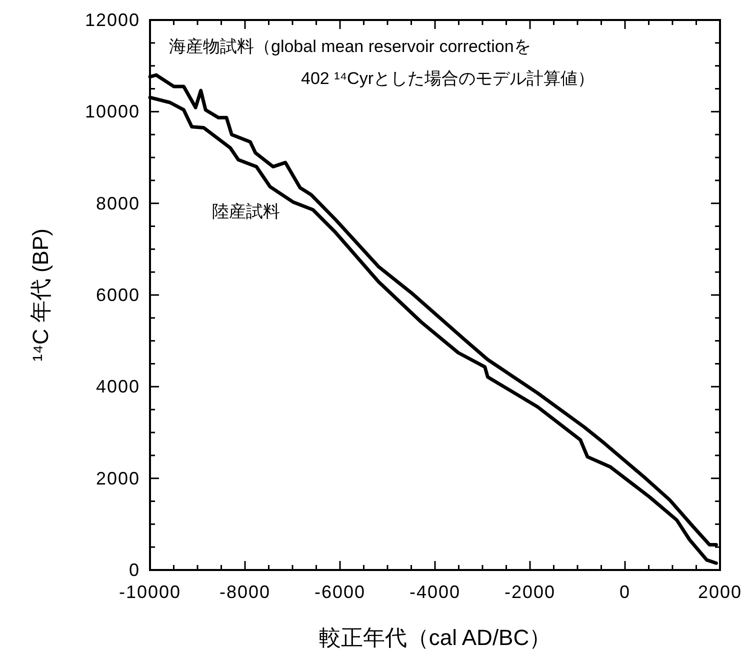 The image size is (754, 659). Describe the element at coordinates (134, 570) in the screenshot. I see `y-tick-label: 0` at that location.